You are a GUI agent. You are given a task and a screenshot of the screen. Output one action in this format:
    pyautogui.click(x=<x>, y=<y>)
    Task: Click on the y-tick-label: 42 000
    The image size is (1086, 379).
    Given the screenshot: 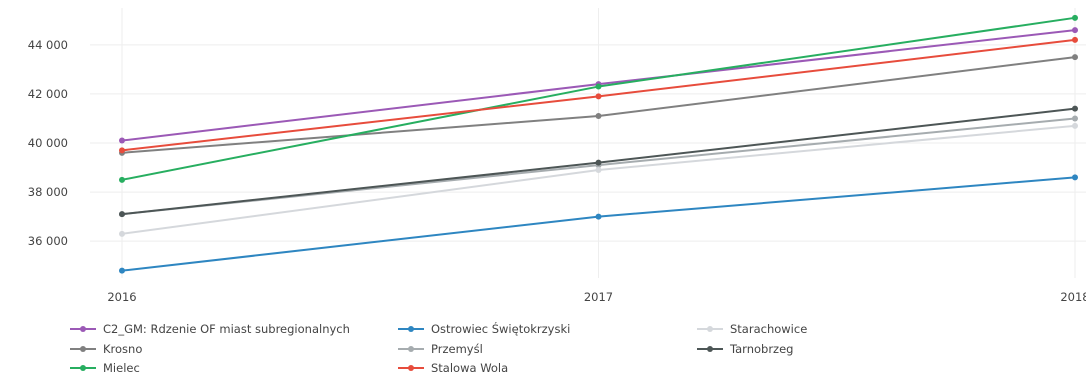 What is the action you would take?
    pyautogui.click(x=48, y=94)
    